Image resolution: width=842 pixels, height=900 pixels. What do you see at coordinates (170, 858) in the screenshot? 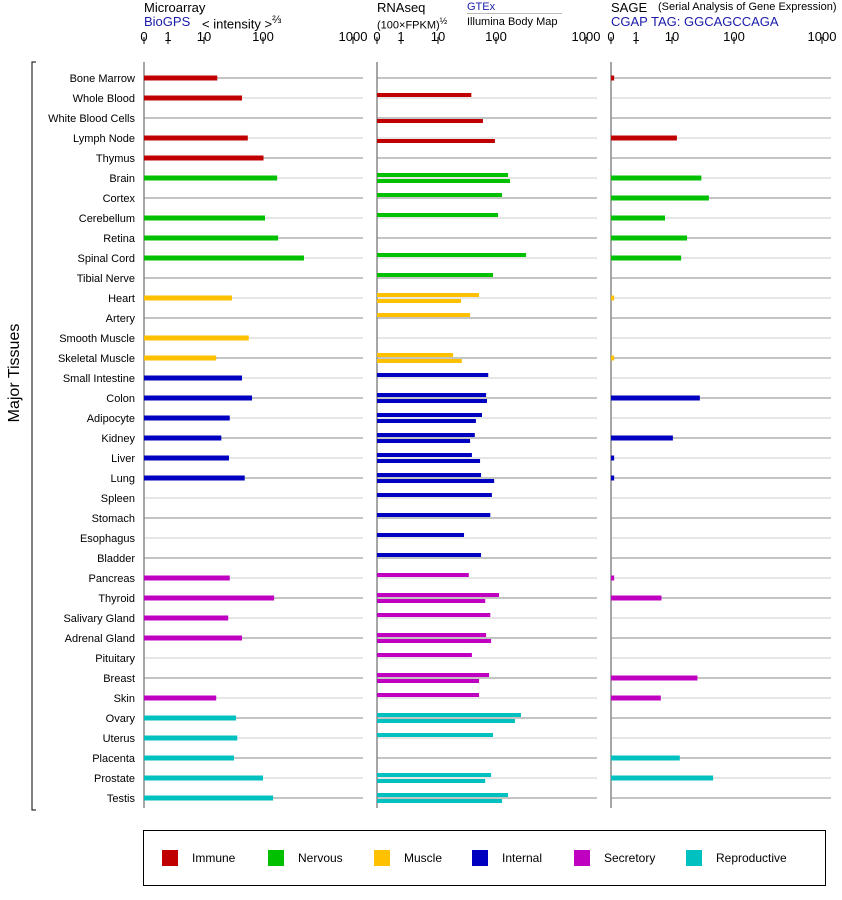
I see `legend-swatch-immune` at bounding box center [170, 858].